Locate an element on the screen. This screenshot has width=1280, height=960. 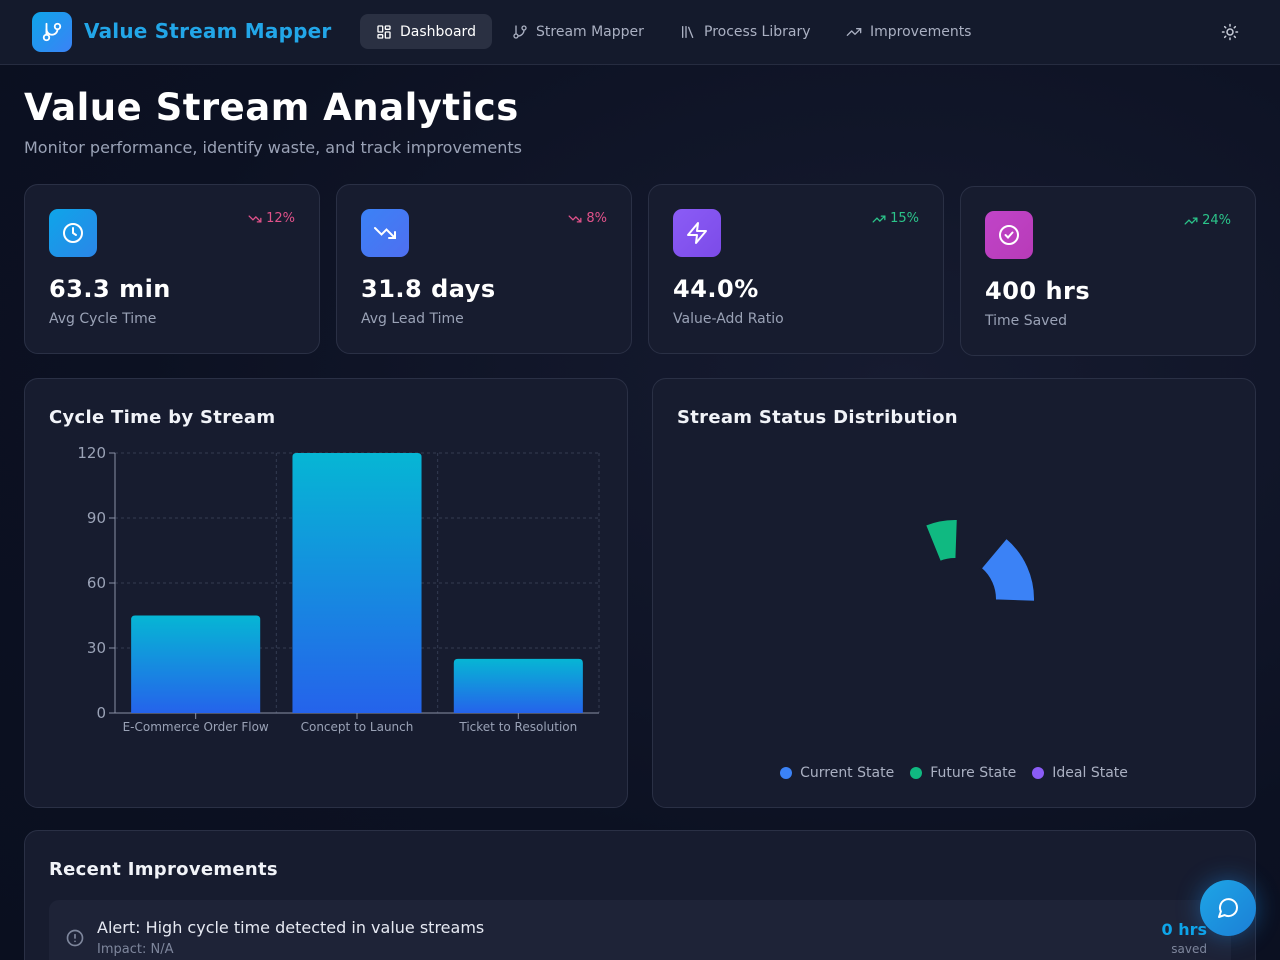
stat-label: Time Saved is located at coordinates (1026, 321).